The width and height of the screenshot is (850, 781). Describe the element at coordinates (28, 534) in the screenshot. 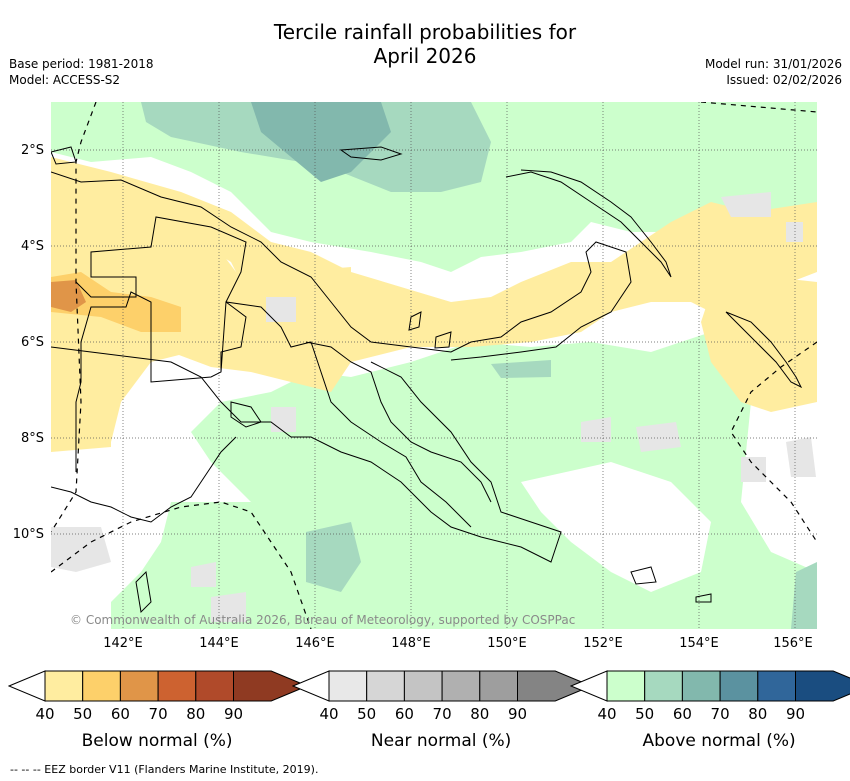

I see `lat-label: 10°S` at that location.